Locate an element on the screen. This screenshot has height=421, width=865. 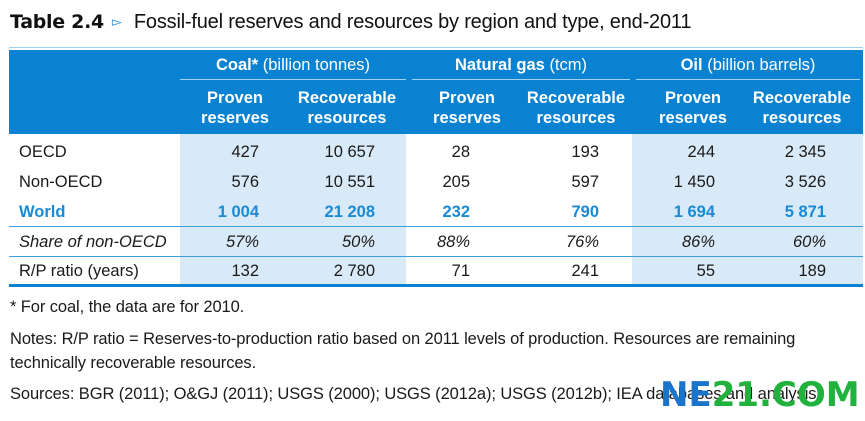
title-divider is located at coordinates (436, 47).